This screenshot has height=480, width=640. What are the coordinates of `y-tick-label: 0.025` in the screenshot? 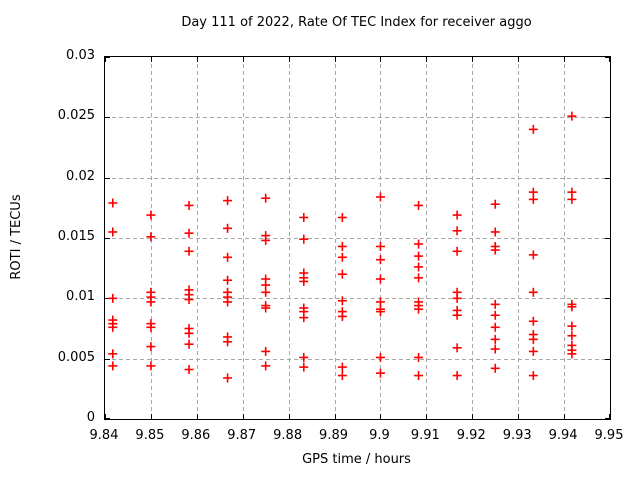 It's located at (76, 116).